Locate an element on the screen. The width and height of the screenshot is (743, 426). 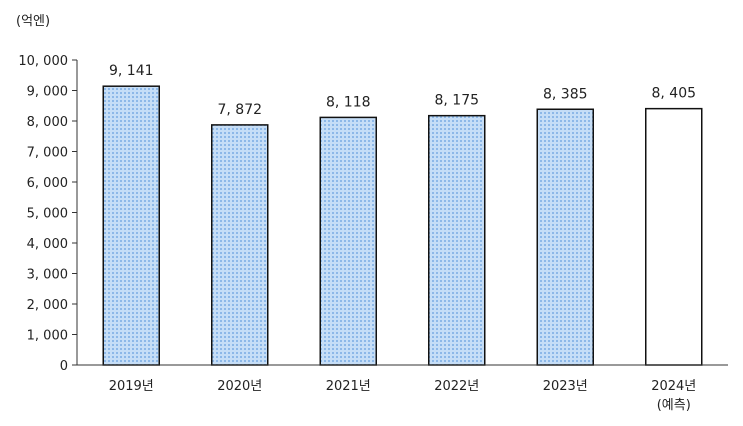
data-label: 8, 175 is located at coordinates (456, 101).